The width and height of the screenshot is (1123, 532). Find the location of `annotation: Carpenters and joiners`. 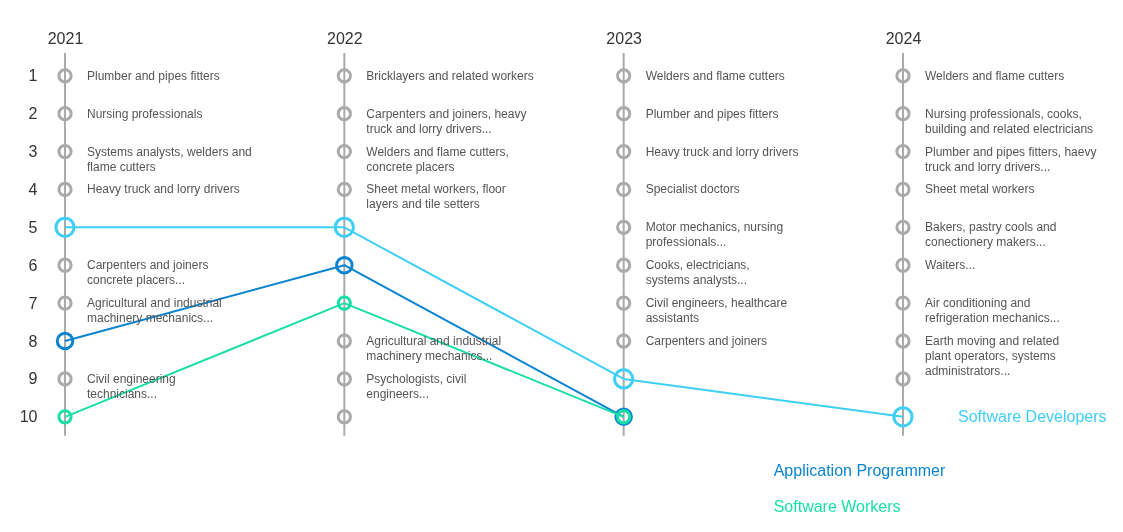

annotation: Carpenters and joiners is located at coordinates (706, 341).